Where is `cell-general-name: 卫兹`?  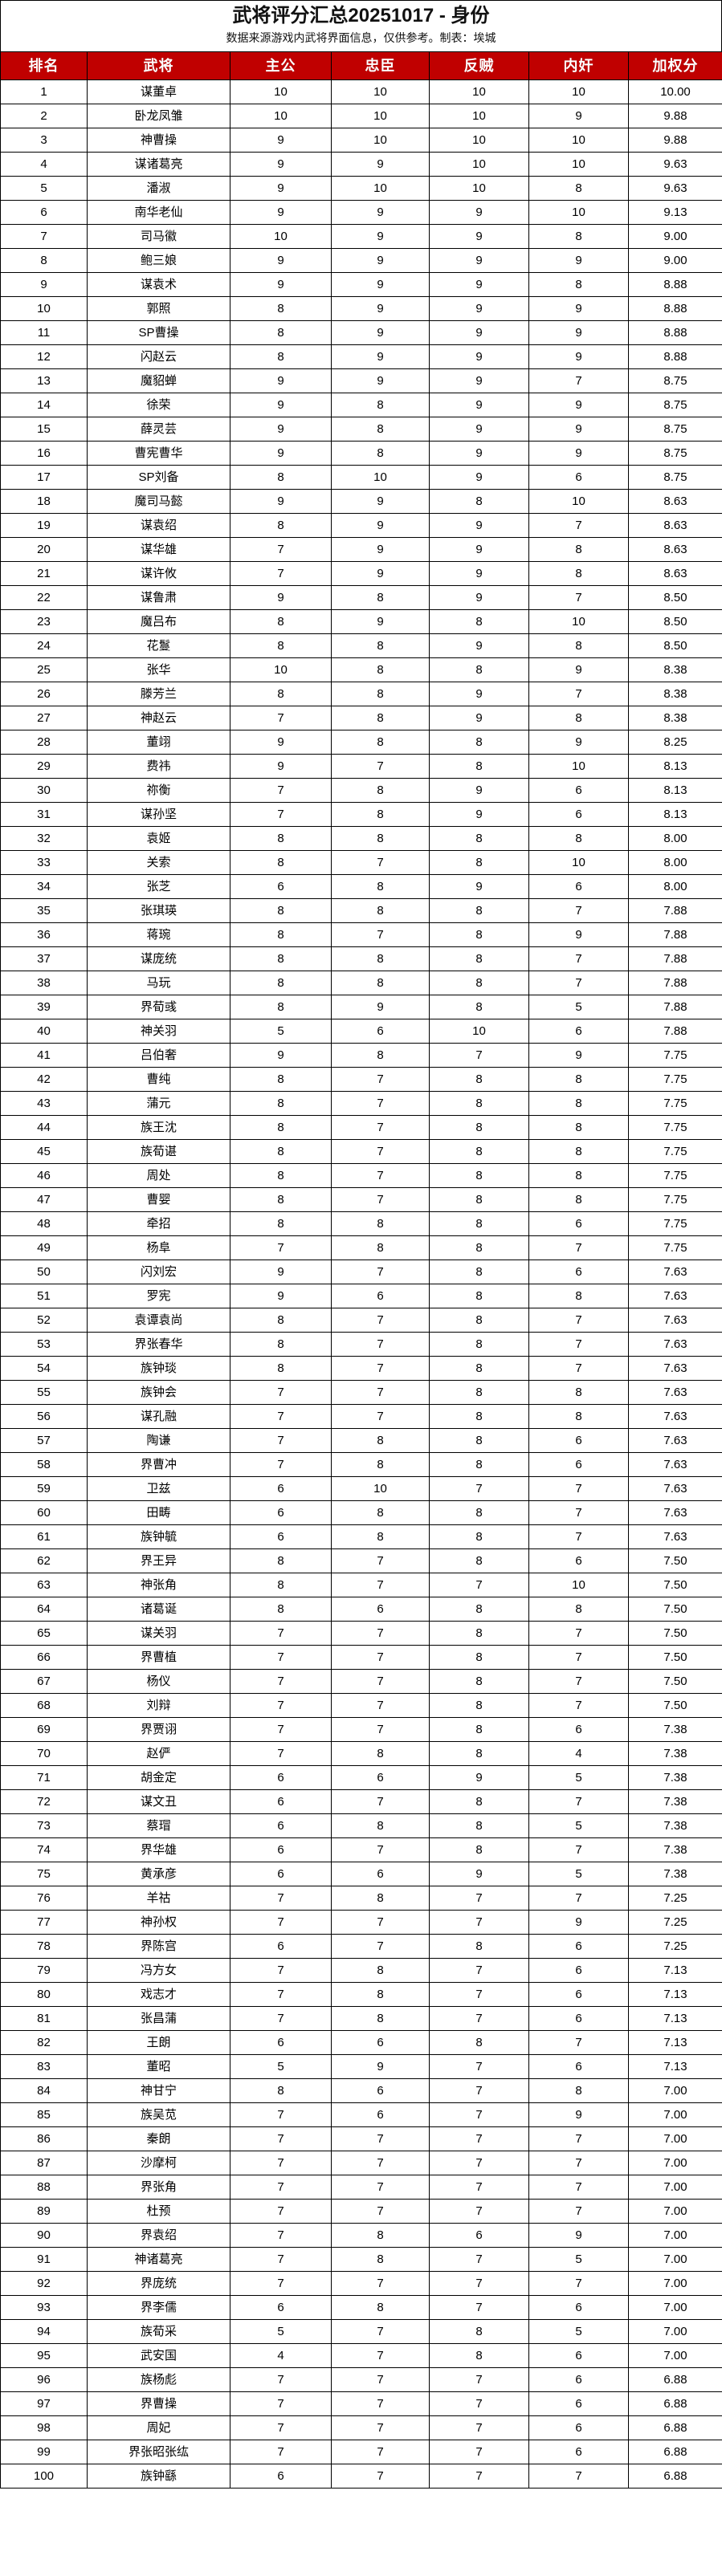
cell-general-name: 卫兹 is located at coordinates (158, 1488).